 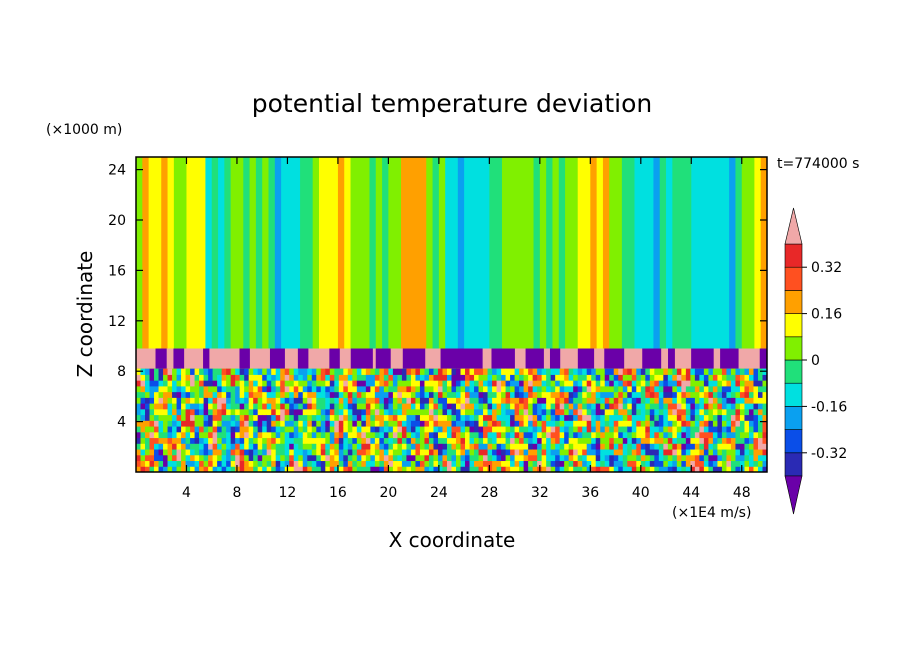 I want to click on x-tick-label: 20, so click(x=388, y=493).